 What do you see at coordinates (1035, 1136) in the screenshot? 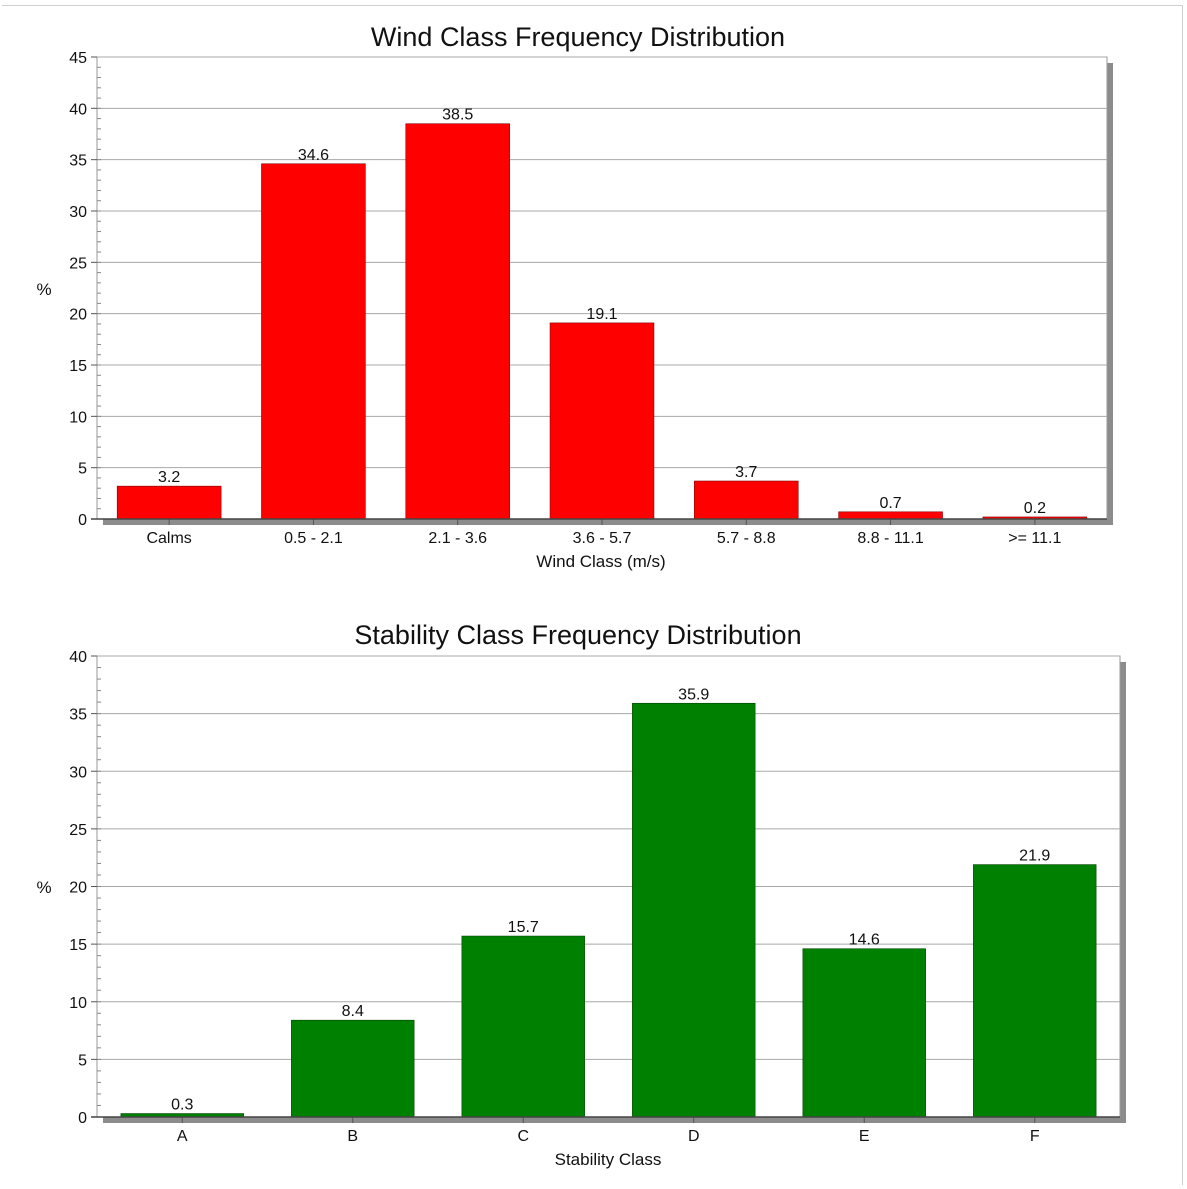
I see `x-tick-label: F` at bounding box center [1035, 1136].